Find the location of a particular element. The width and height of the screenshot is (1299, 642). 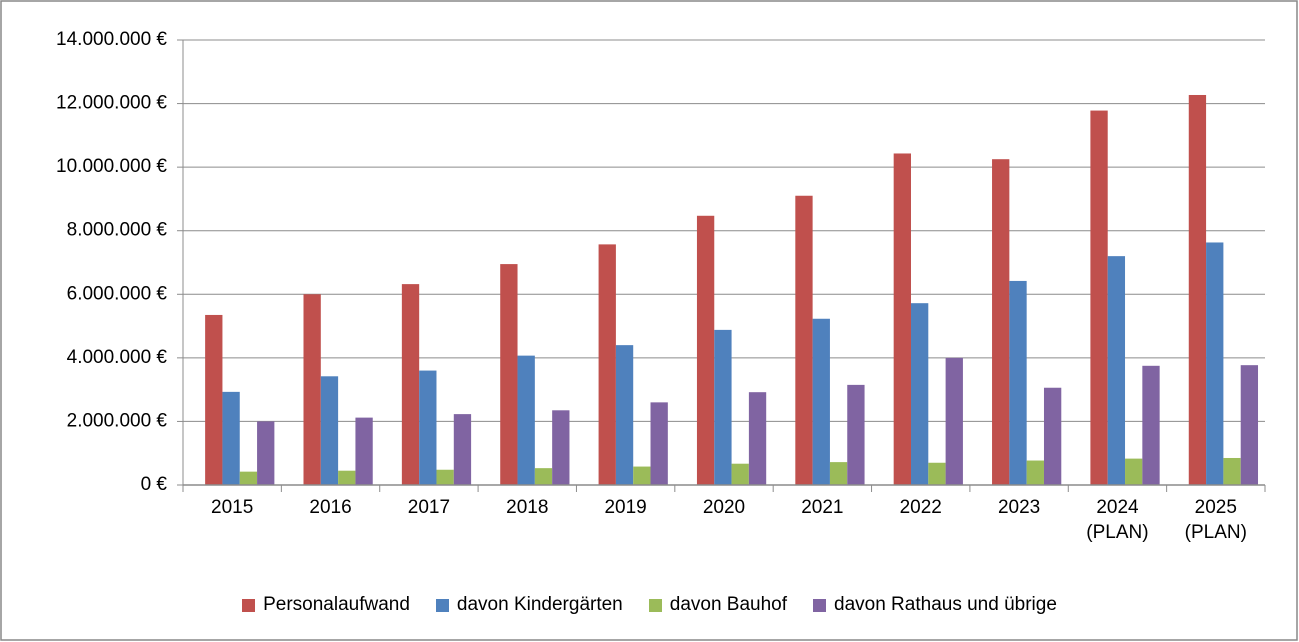

y-tick-label: 8.000.000 € is located at coordinates (117, 230).